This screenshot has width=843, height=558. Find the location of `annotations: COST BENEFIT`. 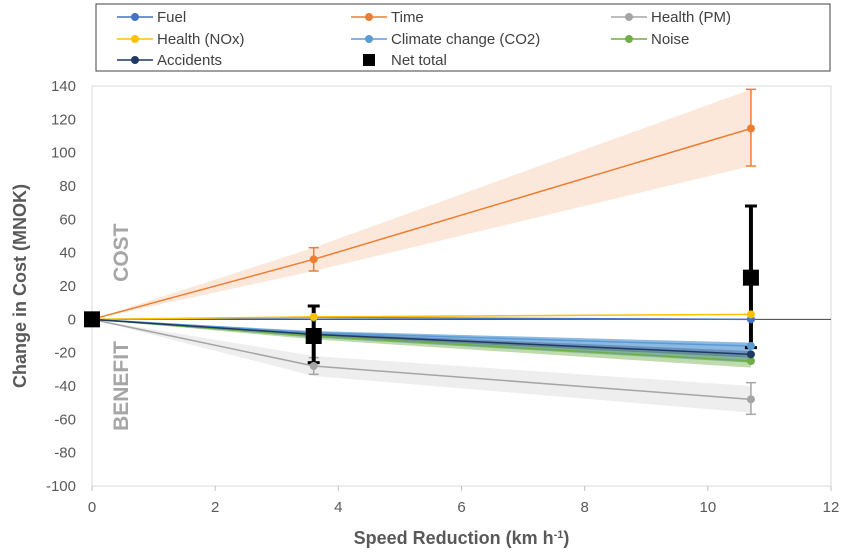

annotations: COST BENEFIT is located at coordinates (121, 327).